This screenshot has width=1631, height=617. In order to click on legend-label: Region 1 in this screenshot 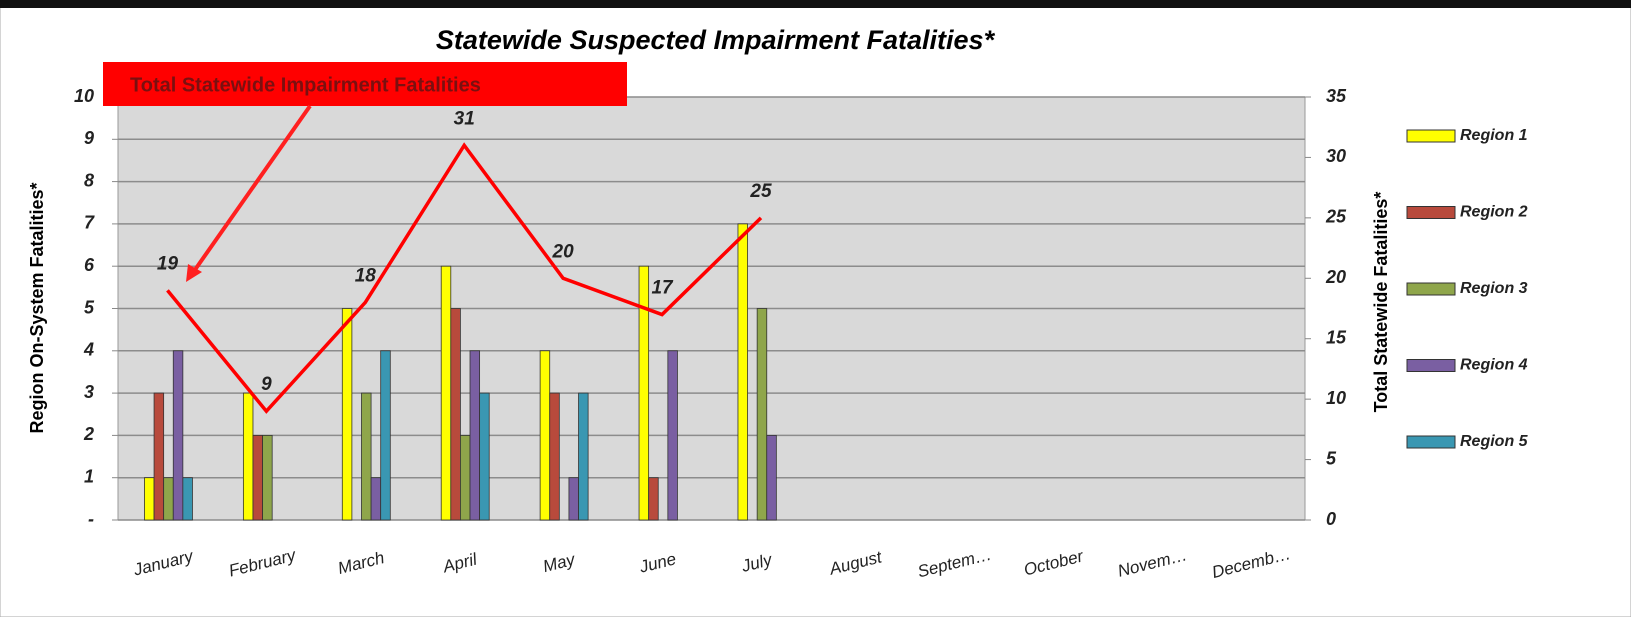, I will do `click(1494, 135)`.